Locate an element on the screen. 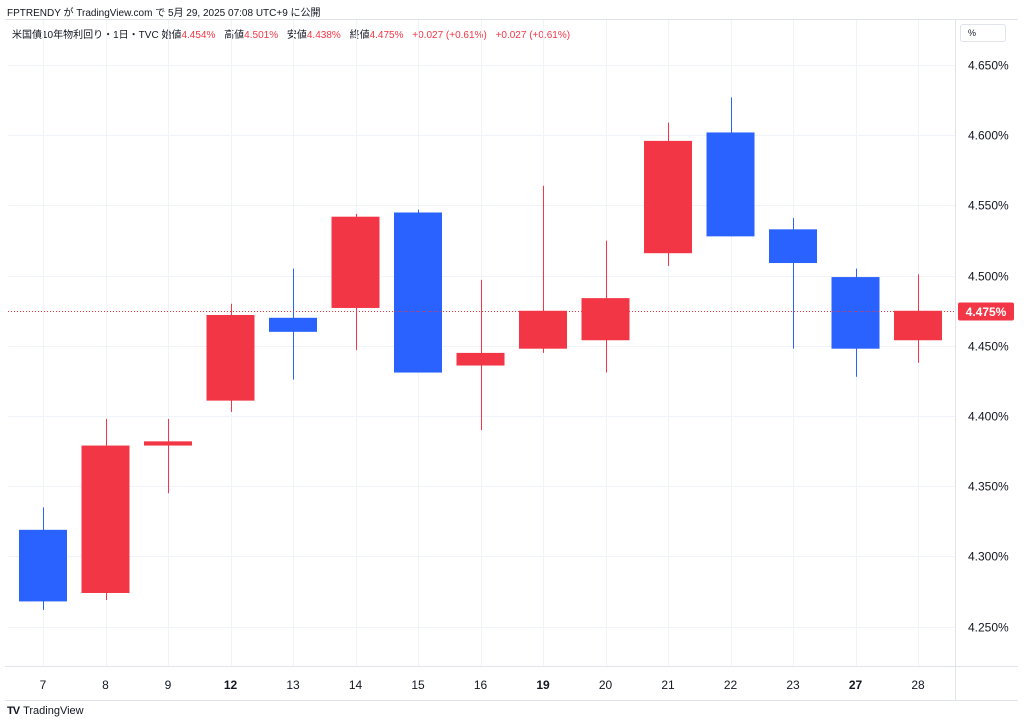  y-tick-label: 4.600% is located at coordinates (988, 136).